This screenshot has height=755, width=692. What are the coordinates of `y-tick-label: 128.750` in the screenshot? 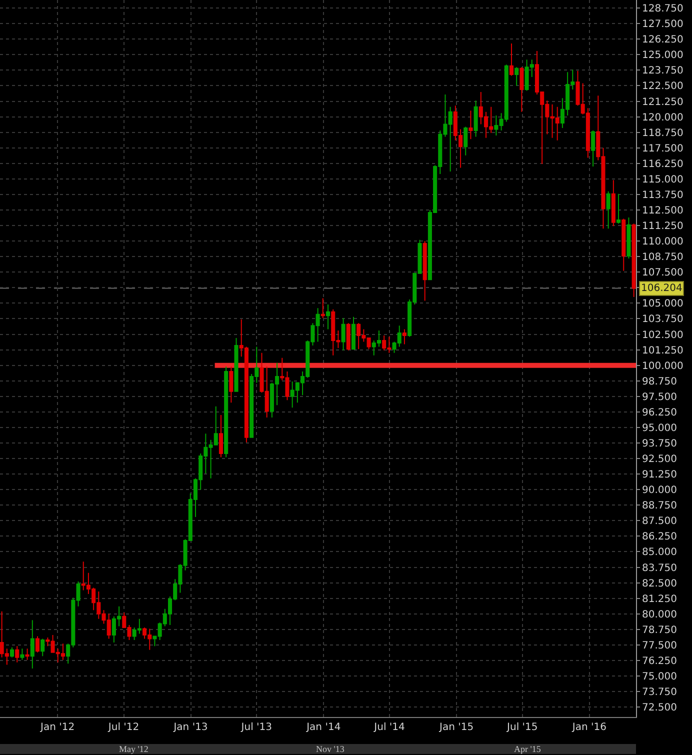 It's located at (663, 9).